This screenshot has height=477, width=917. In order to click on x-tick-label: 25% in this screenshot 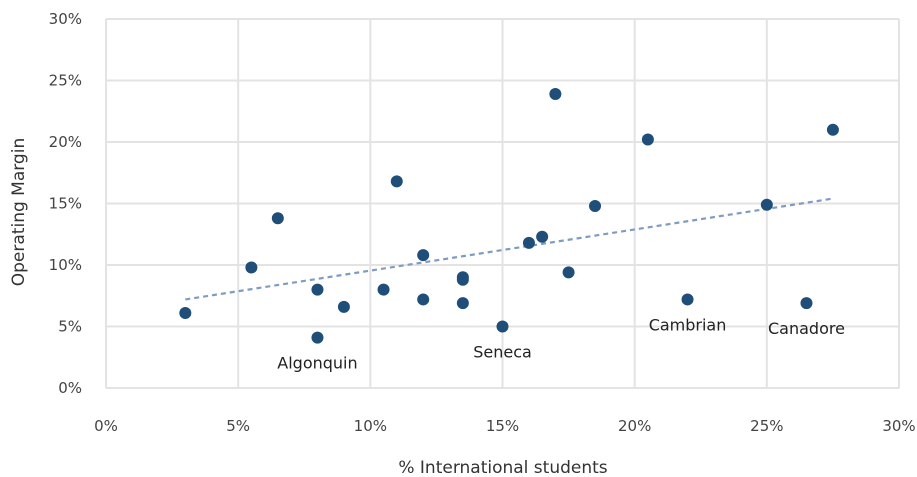, I will do `click(766, 426)`.